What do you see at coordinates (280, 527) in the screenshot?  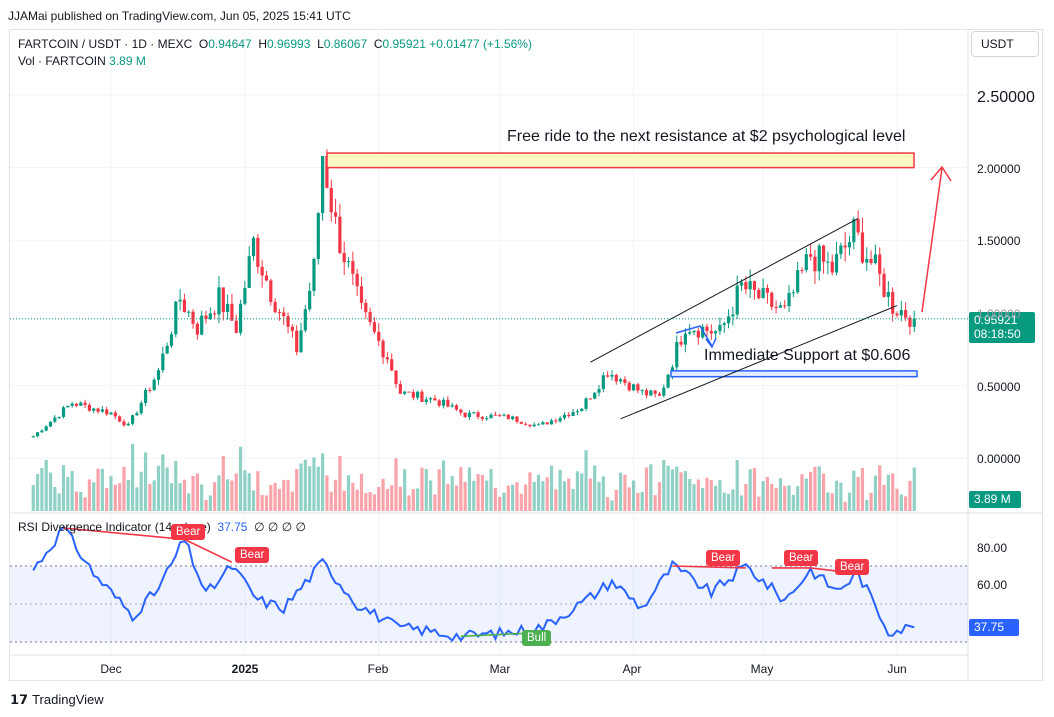 I see `rsi-extra-values: ∅ ∅ ∅ ∅` at bounding box center [280, 527].